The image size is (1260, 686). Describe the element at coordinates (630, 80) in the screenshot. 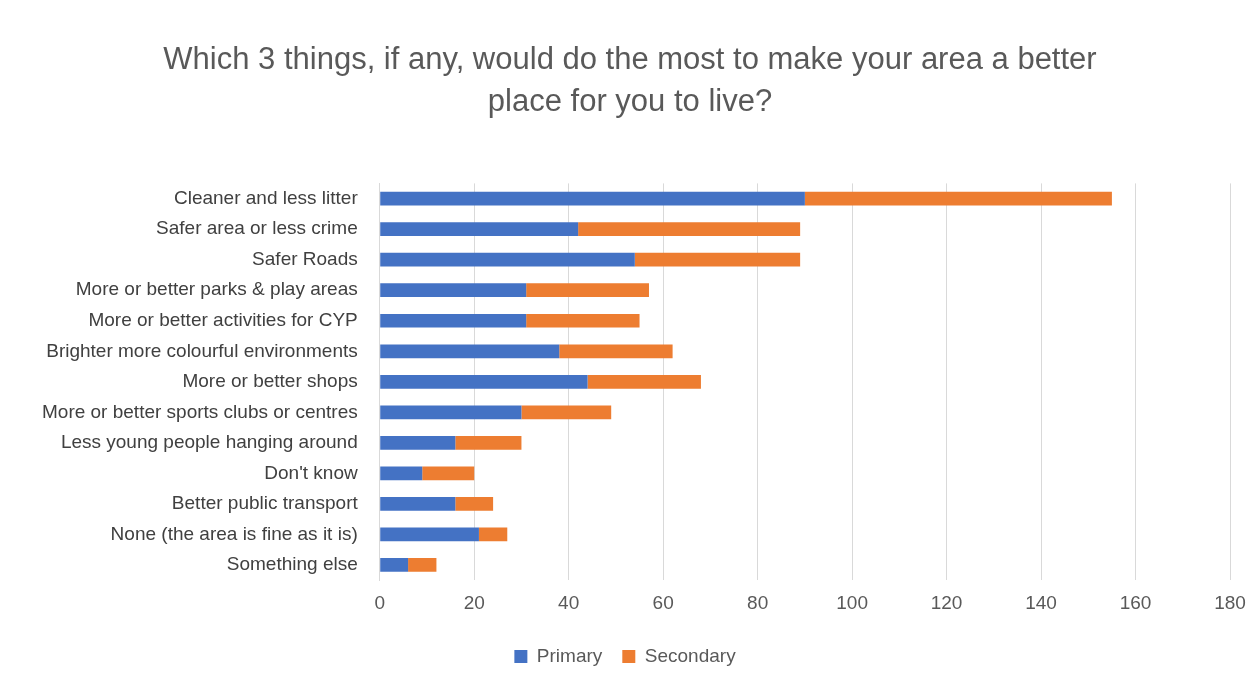

I see `chart-title: Which 3 things, if any, would do the most to make your area a better place for you to live?` at that location.